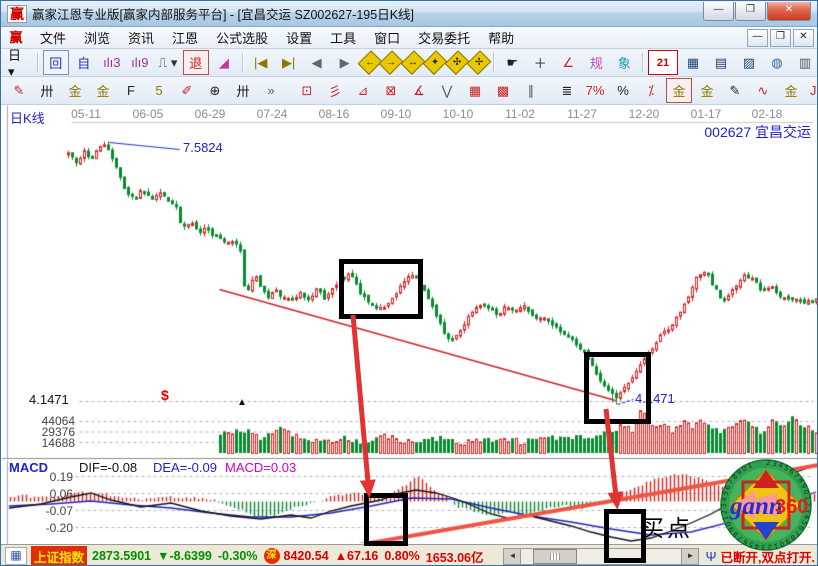 This screenshot has height=566, width=818. I want to click on calendar-button: 21, so click(663, 62).